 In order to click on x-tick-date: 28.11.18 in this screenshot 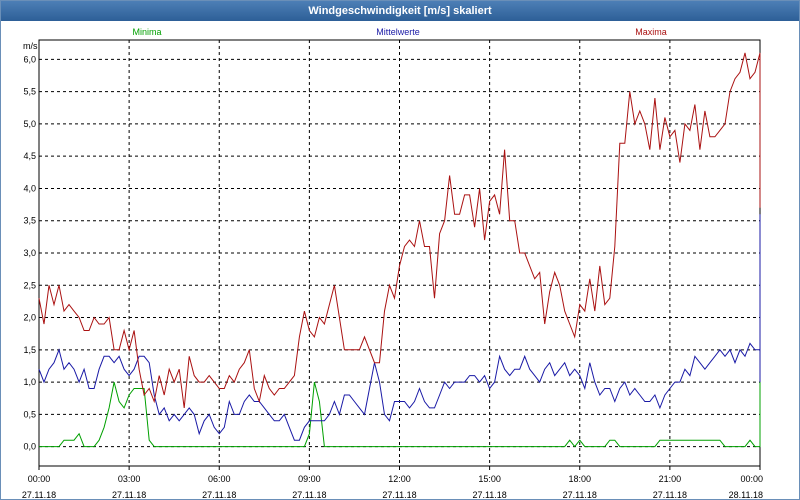, I will do `click(746, 494)`.